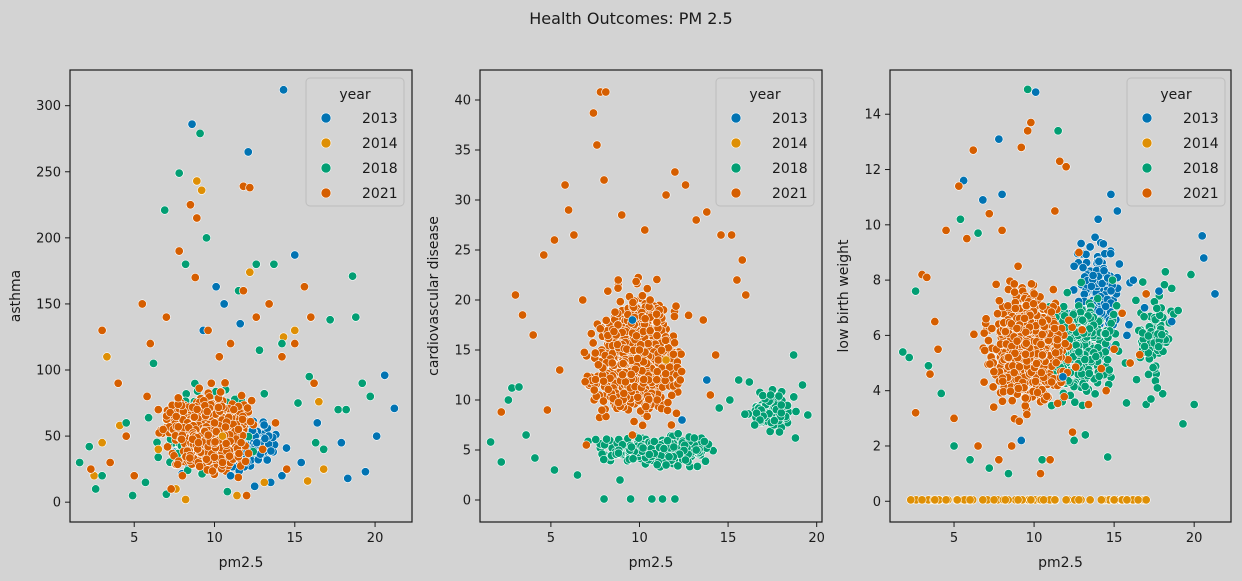 This screenshot has height=581, width=1242. Describe the element at coordinates (1201, 194) in the screenshot. I see `legend-label: 2021` at that location.